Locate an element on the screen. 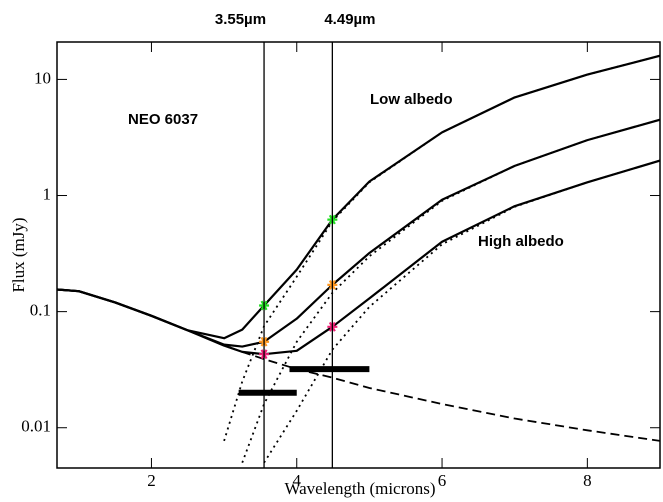 This screenshot has width=663, height=502. x-axis-label: Wavelength (microns) is located at coordinates (359, 488).